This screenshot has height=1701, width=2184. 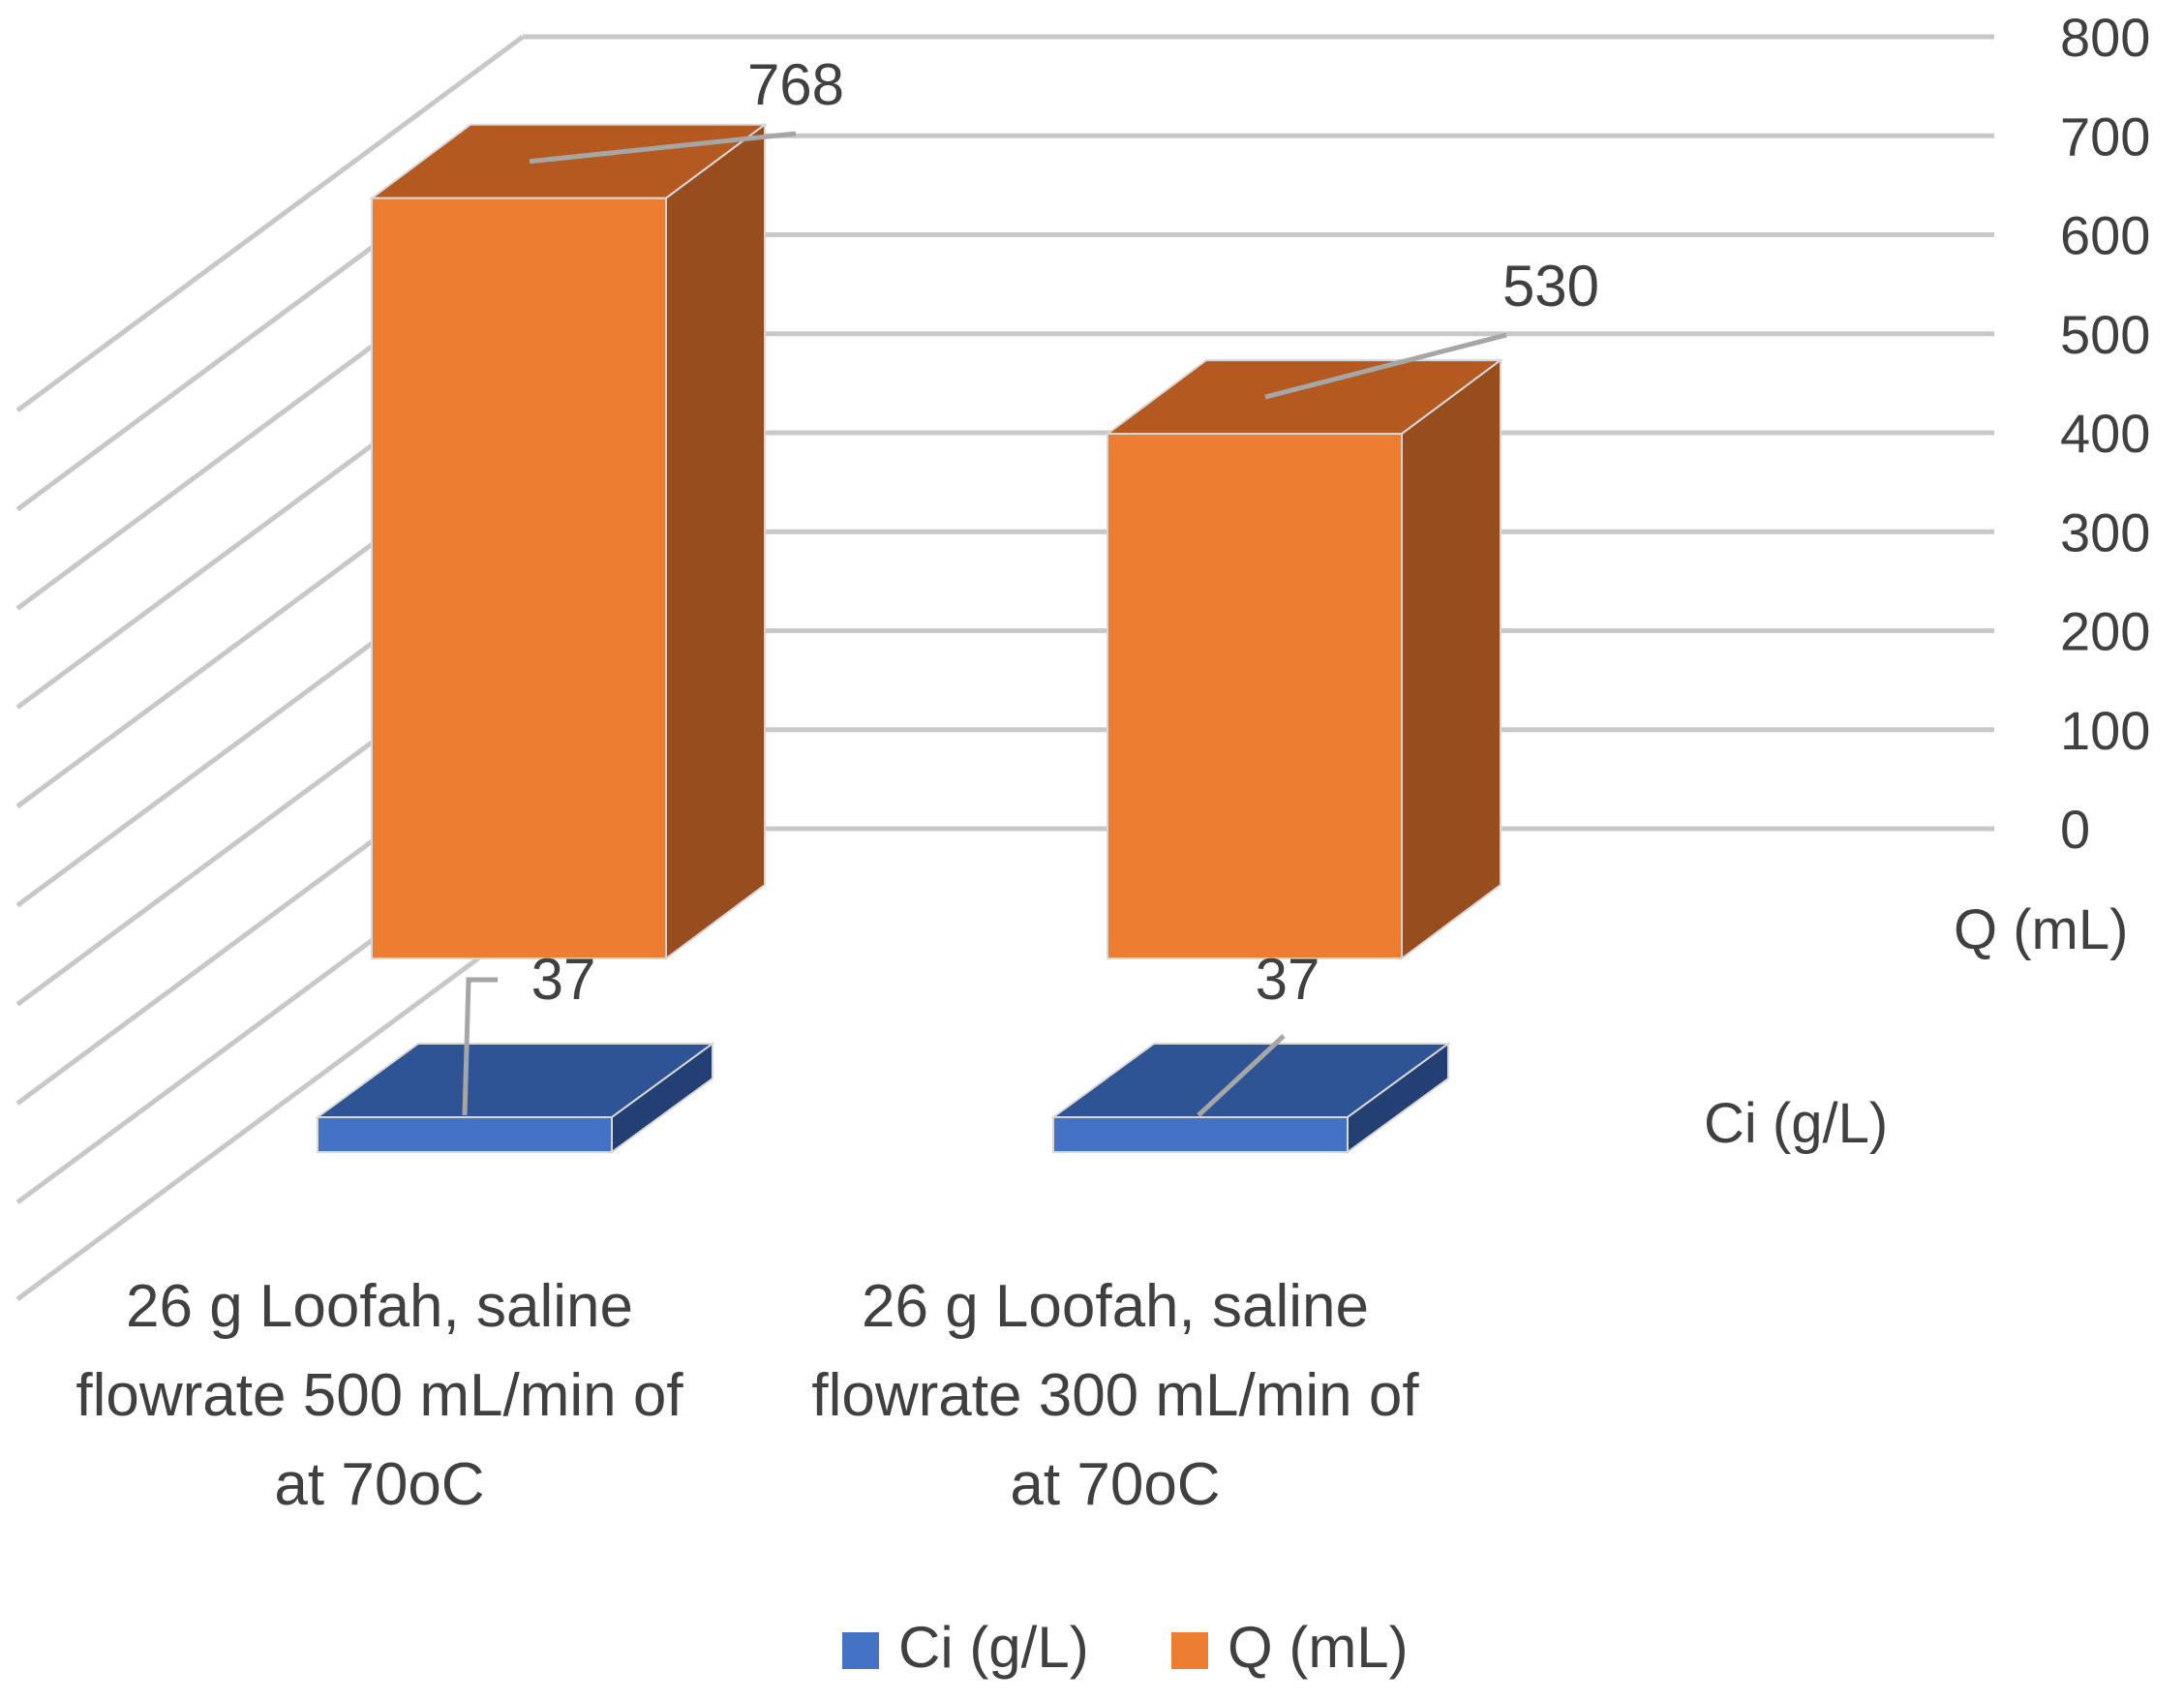 I want to click on bar-q-1-front, so click(x=1255, y=696).